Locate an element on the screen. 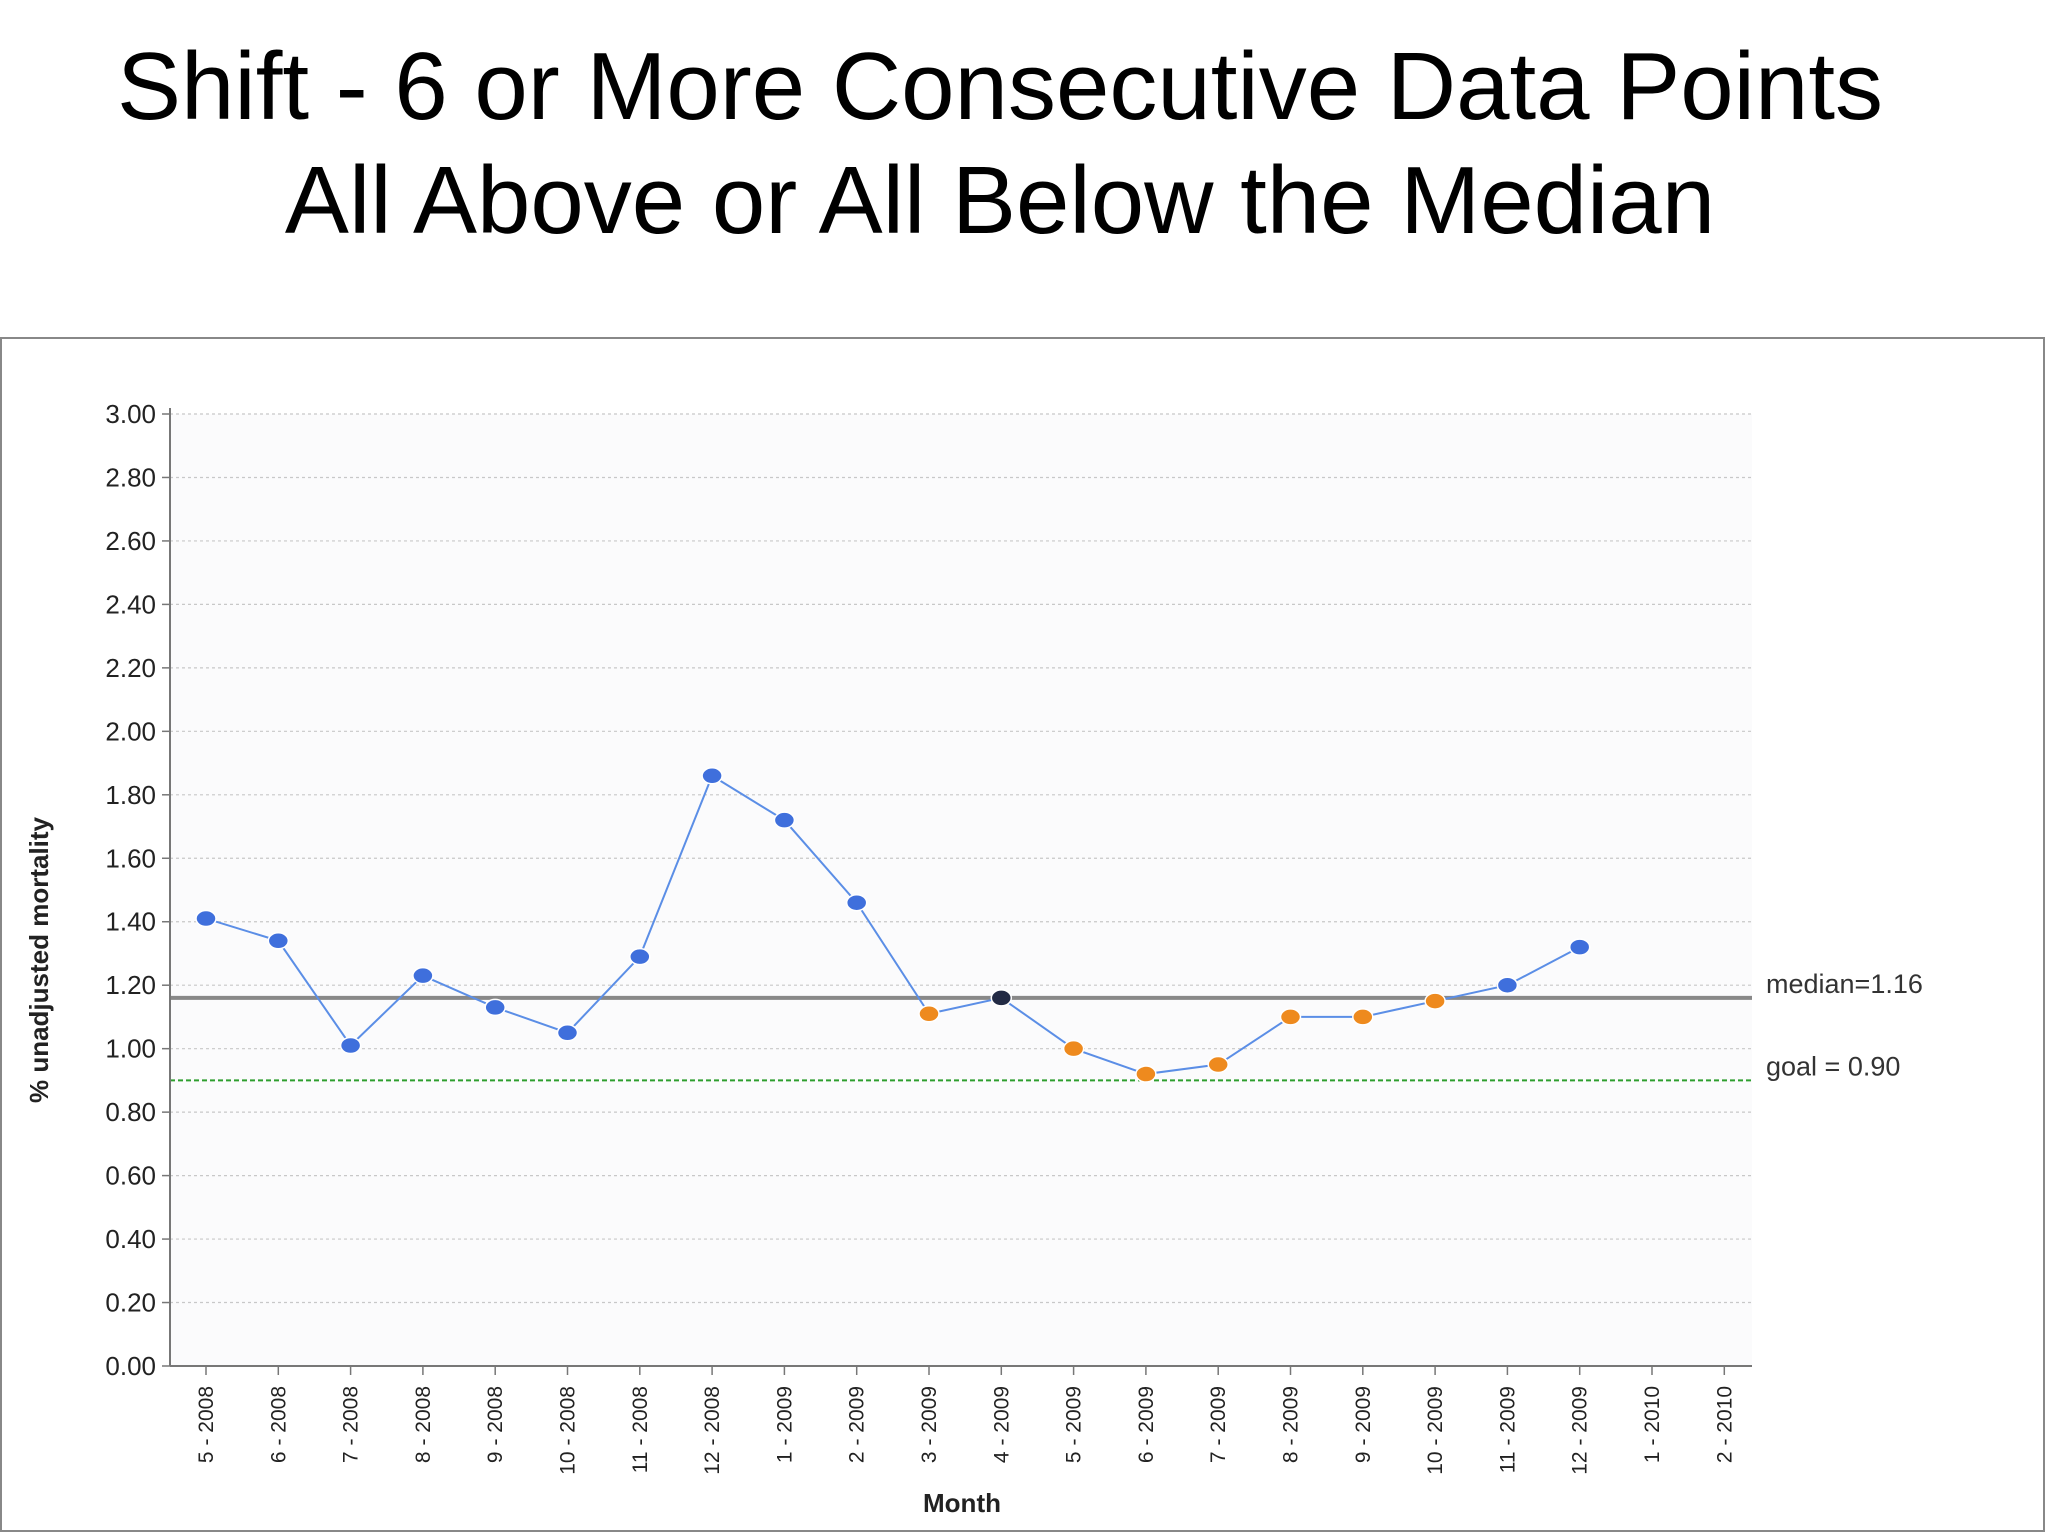 The image size is (2048, 1536). x-tick-label: 5 - 2009 is located at coordinates (1074, 1424).